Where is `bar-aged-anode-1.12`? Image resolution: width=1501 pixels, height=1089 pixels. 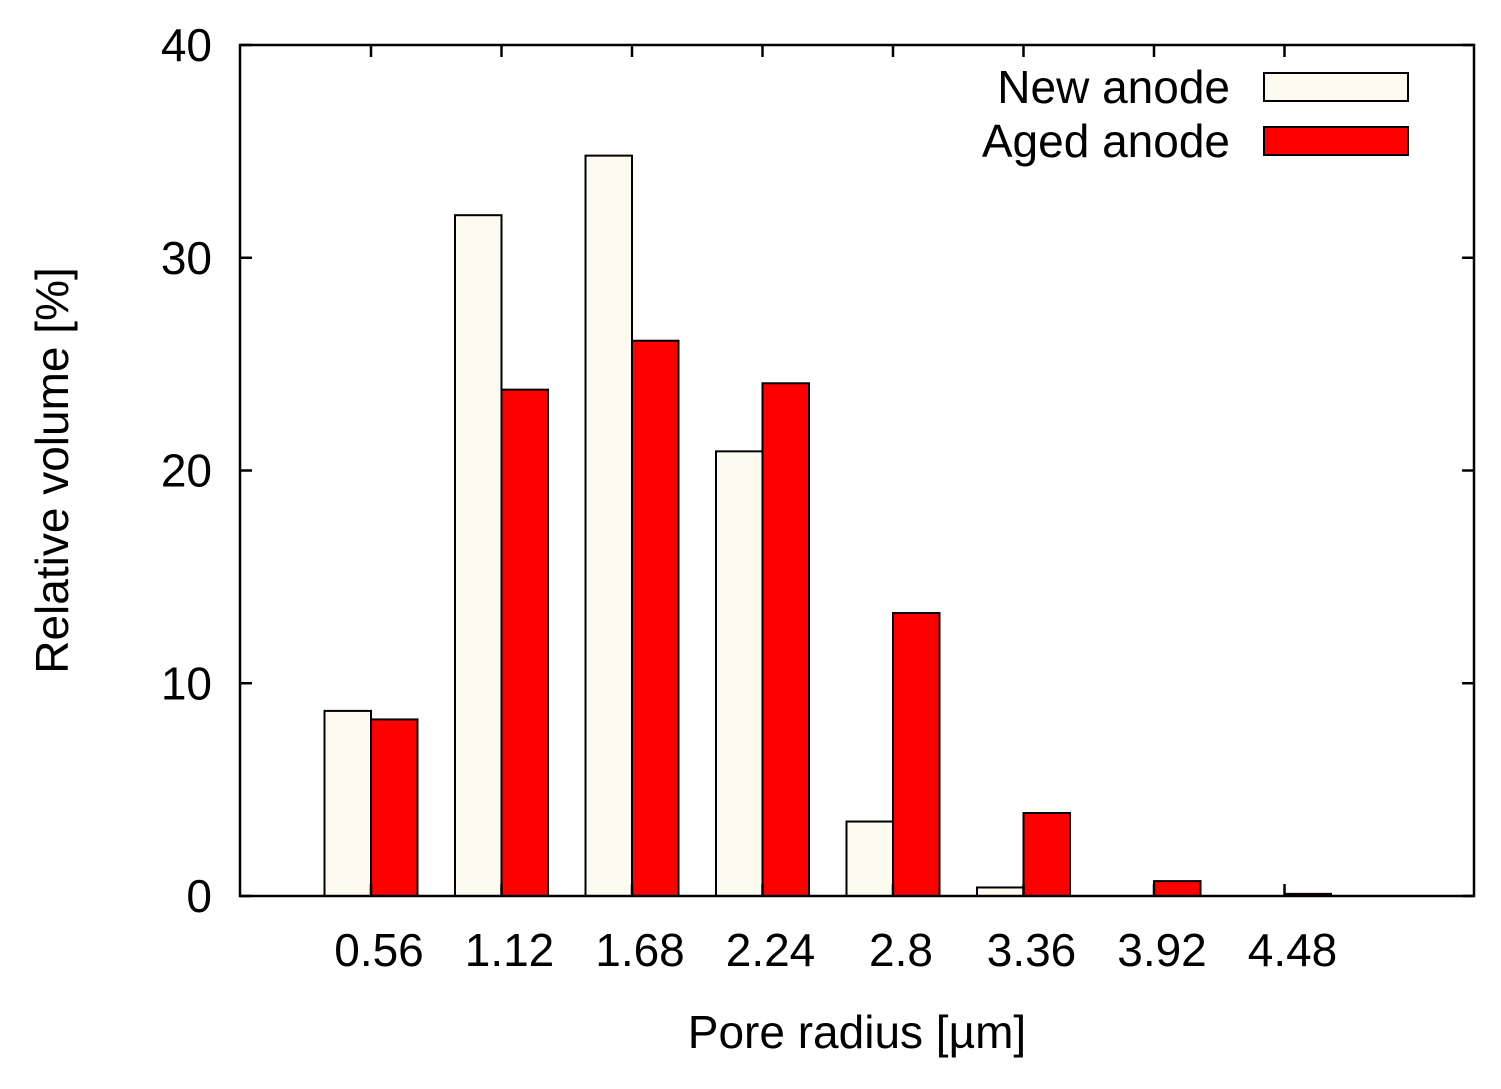
bar-aged-anode-1.12 is located at coordinates (524, 642).